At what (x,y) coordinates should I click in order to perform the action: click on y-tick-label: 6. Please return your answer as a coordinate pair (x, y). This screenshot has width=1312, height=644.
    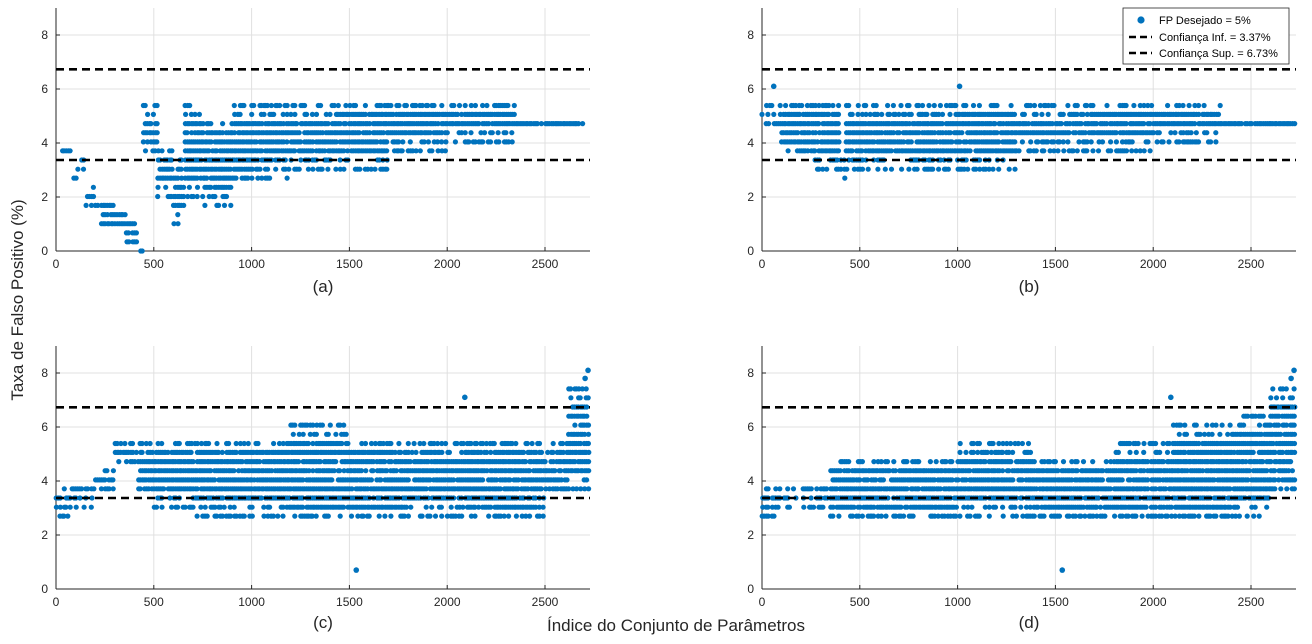
    Looking at the image, I should click on (750, 89).